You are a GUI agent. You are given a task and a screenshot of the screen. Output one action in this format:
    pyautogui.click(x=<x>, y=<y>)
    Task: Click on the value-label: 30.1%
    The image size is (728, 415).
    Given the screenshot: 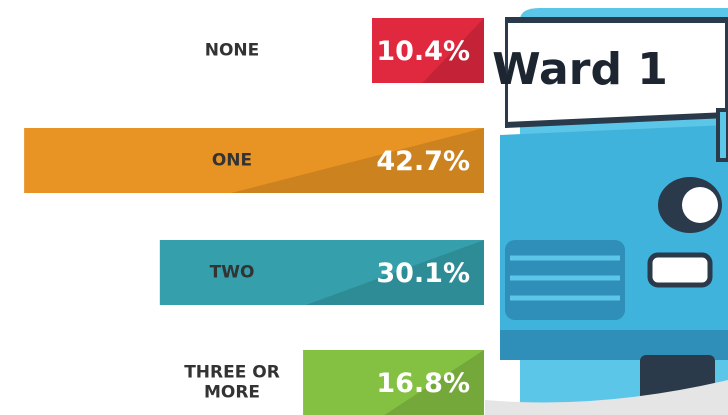 What is the action you would take?
    pyautogui.click(x=423, y=273)
    